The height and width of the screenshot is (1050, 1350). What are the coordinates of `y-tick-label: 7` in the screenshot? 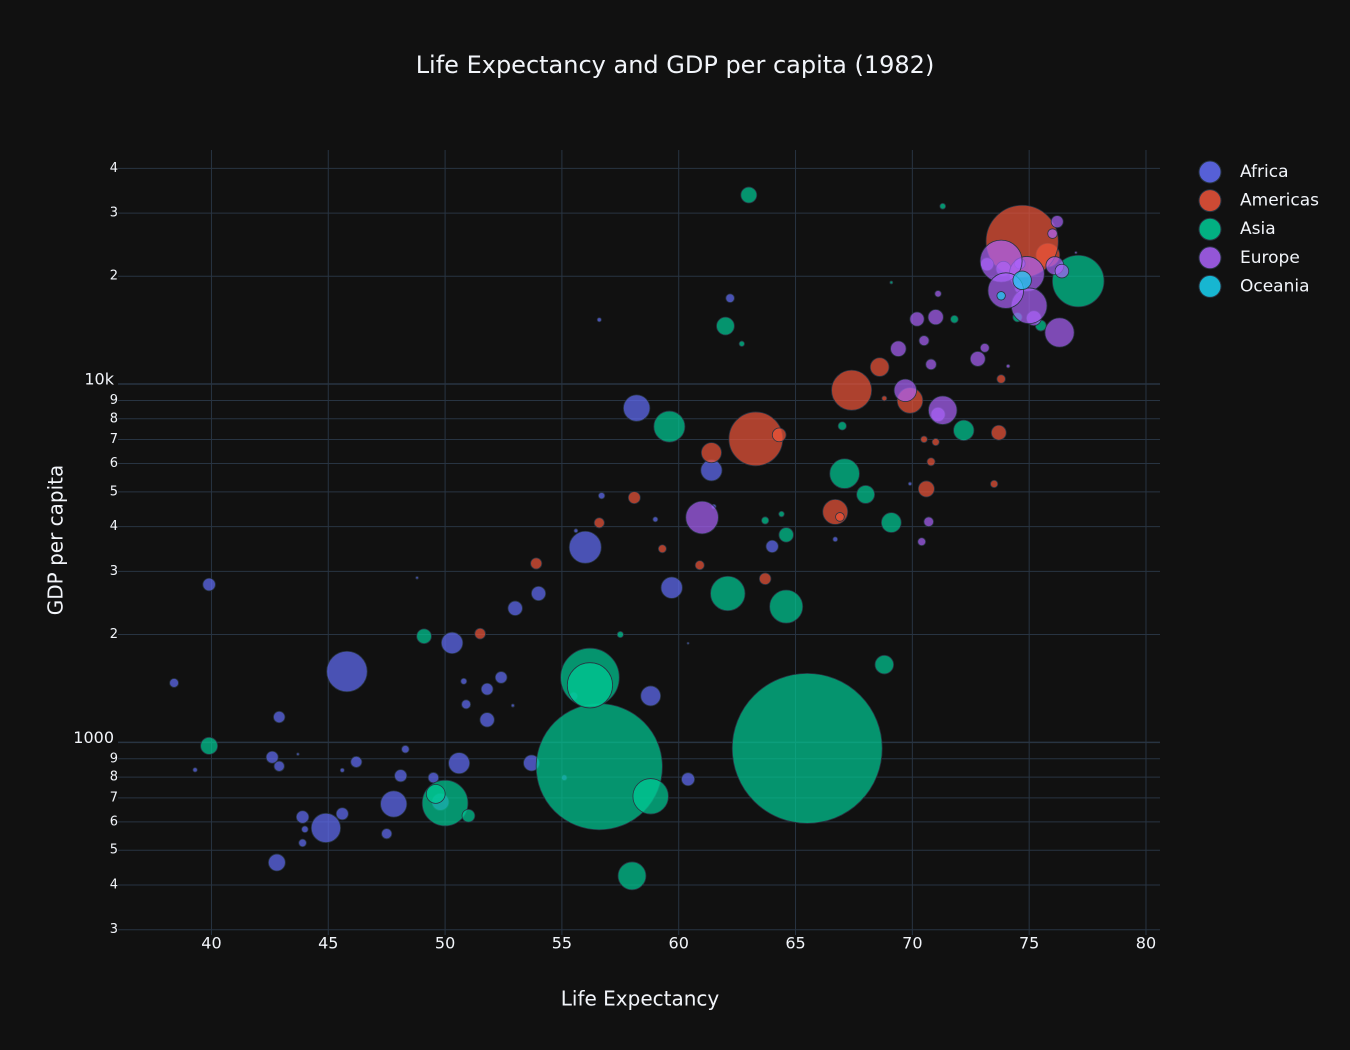 It's located at (114, 797).